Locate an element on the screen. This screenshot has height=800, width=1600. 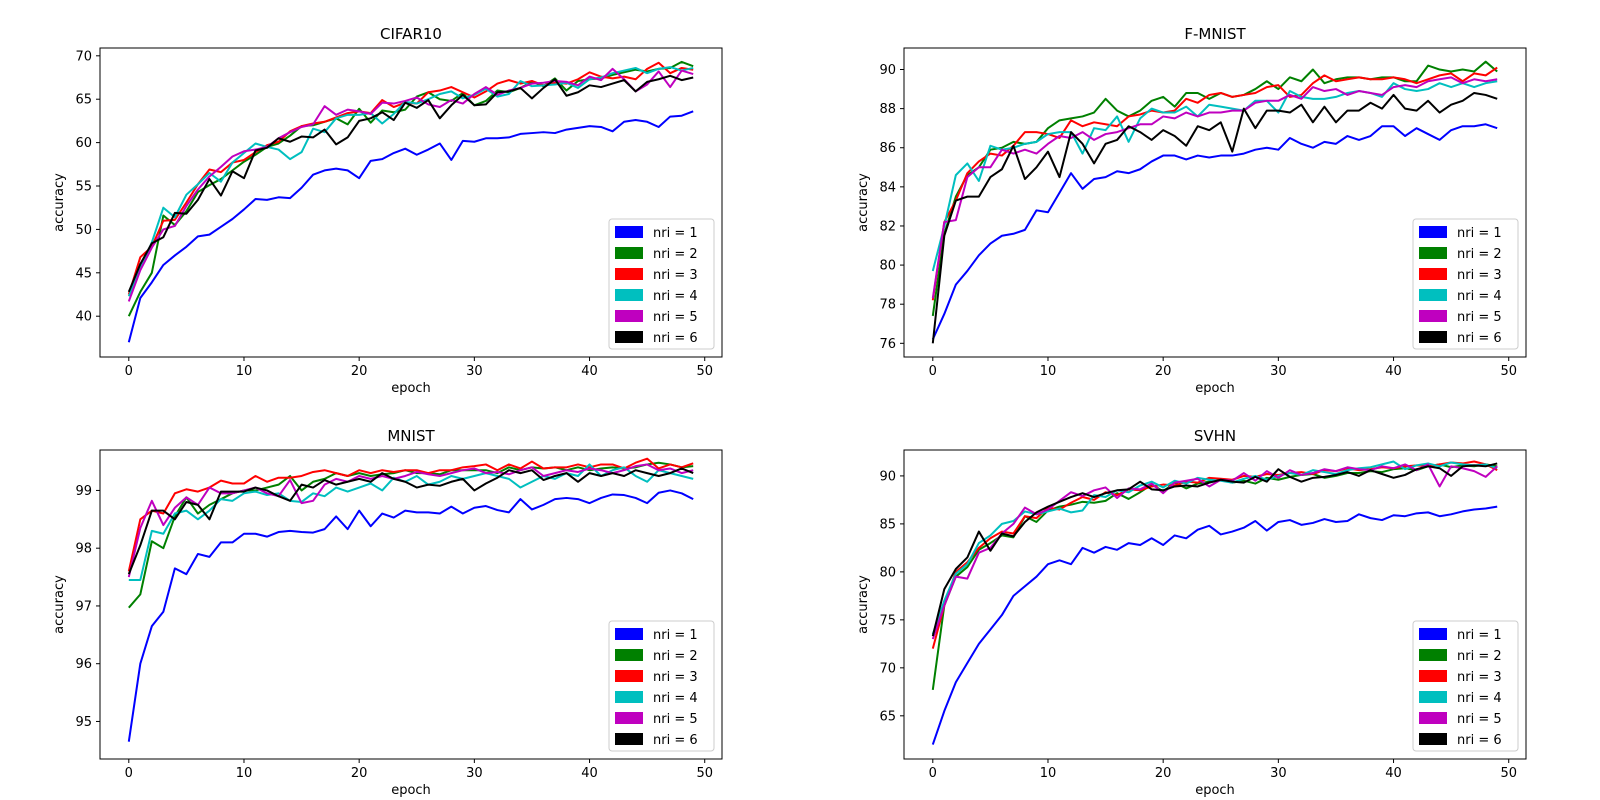
y-tick-label: 96 is located at coordinates (83, 664).